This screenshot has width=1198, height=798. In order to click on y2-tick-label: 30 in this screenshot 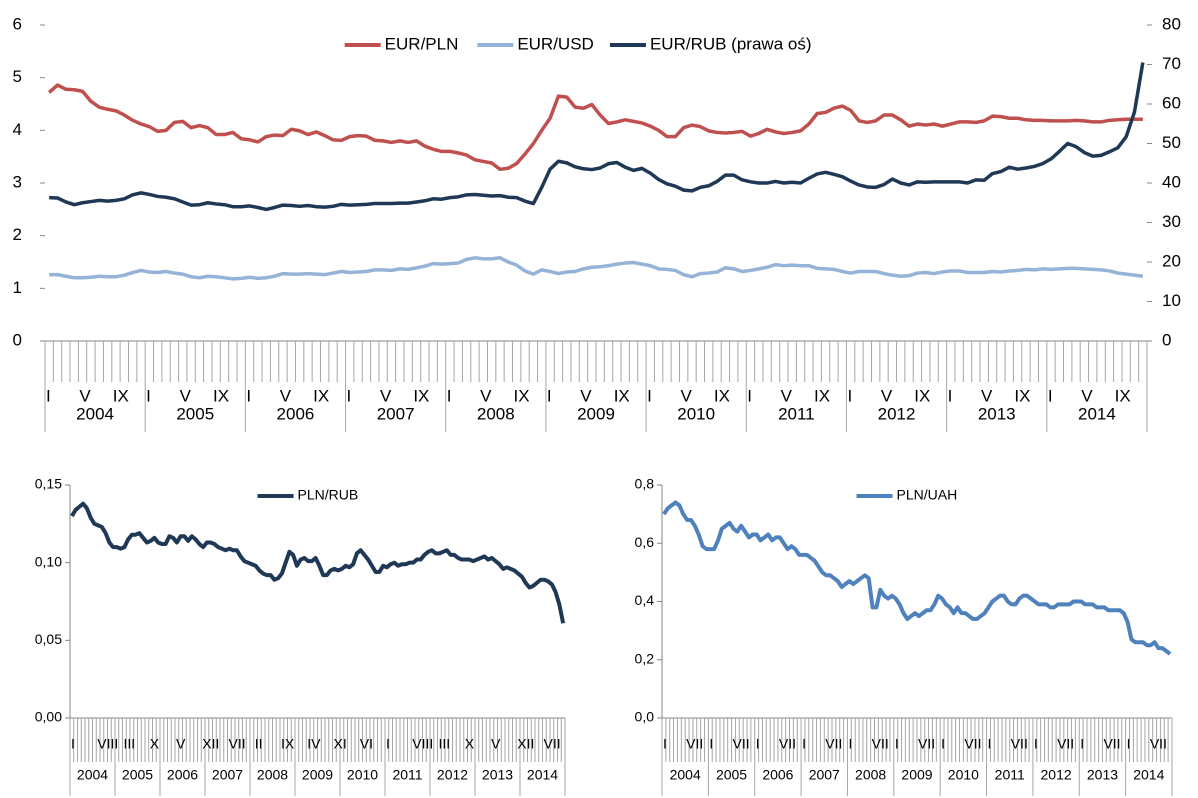, I will do `click(1171, 221)`.